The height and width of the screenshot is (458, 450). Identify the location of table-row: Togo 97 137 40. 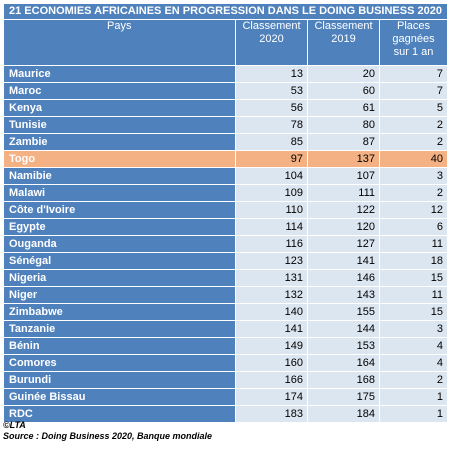
(226, 159).